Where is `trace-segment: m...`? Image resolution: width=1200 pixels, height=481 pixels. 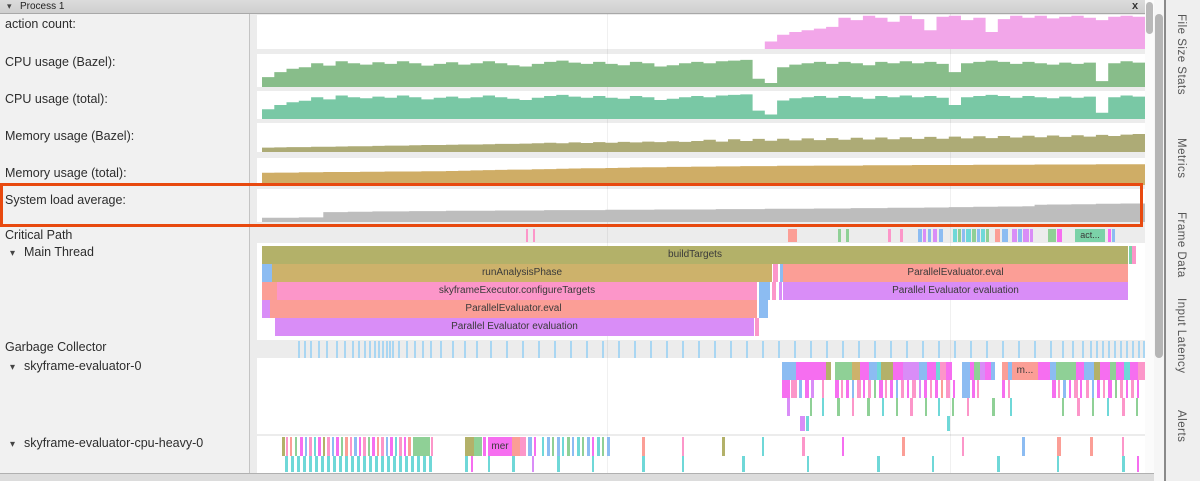 trace-segment: m... is located at coordinates (1025, 371).